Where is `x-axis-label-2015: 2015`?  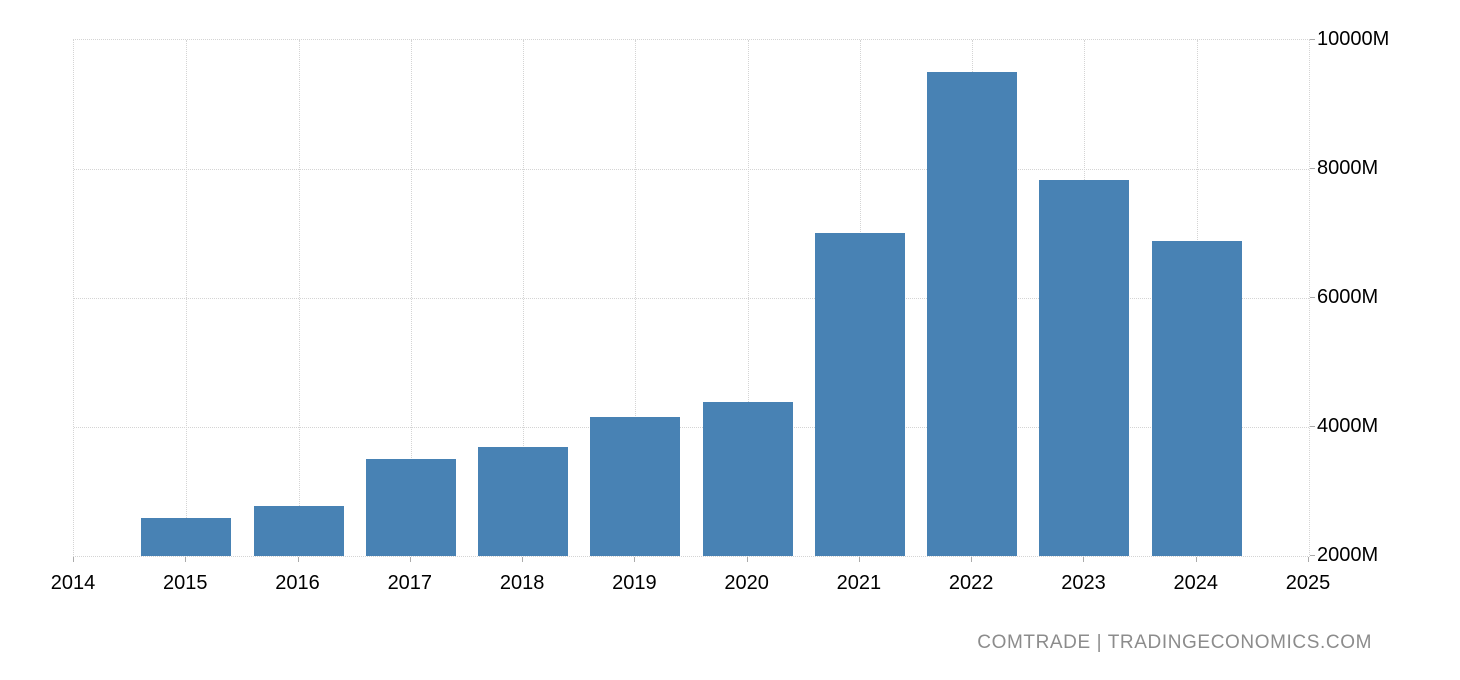
x-axis-label-2015: 2015 is located at coordinates (185, 583).